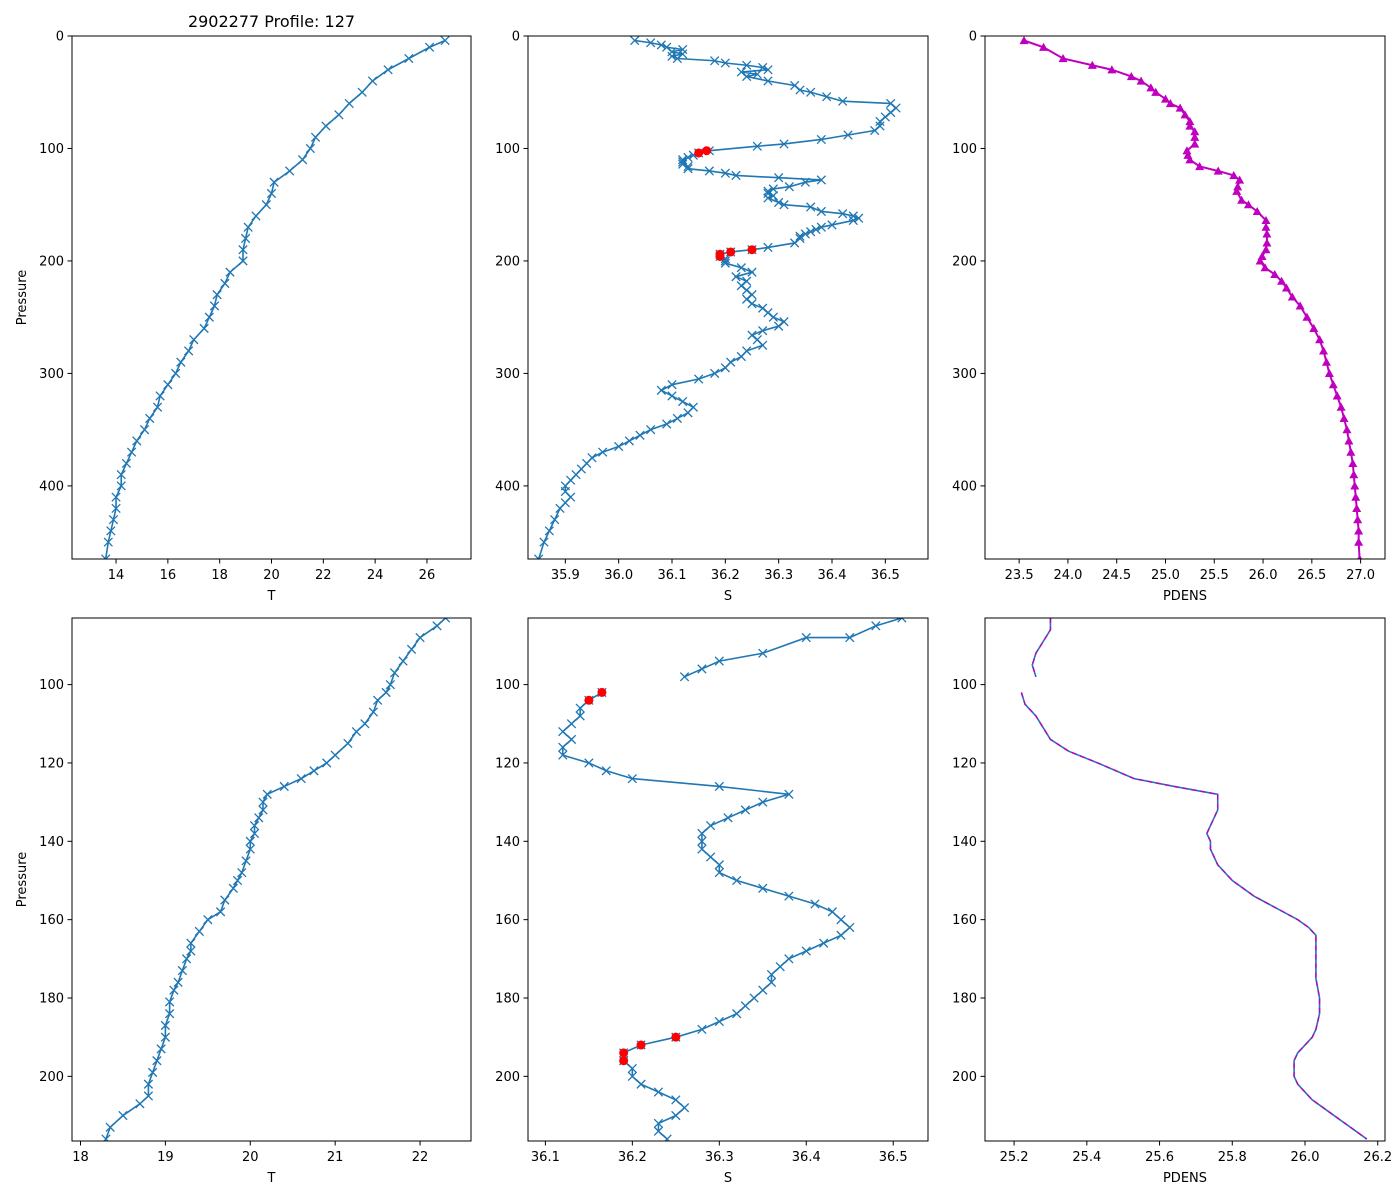  I want to click on y-tick-label: 400, so click(51, 486).